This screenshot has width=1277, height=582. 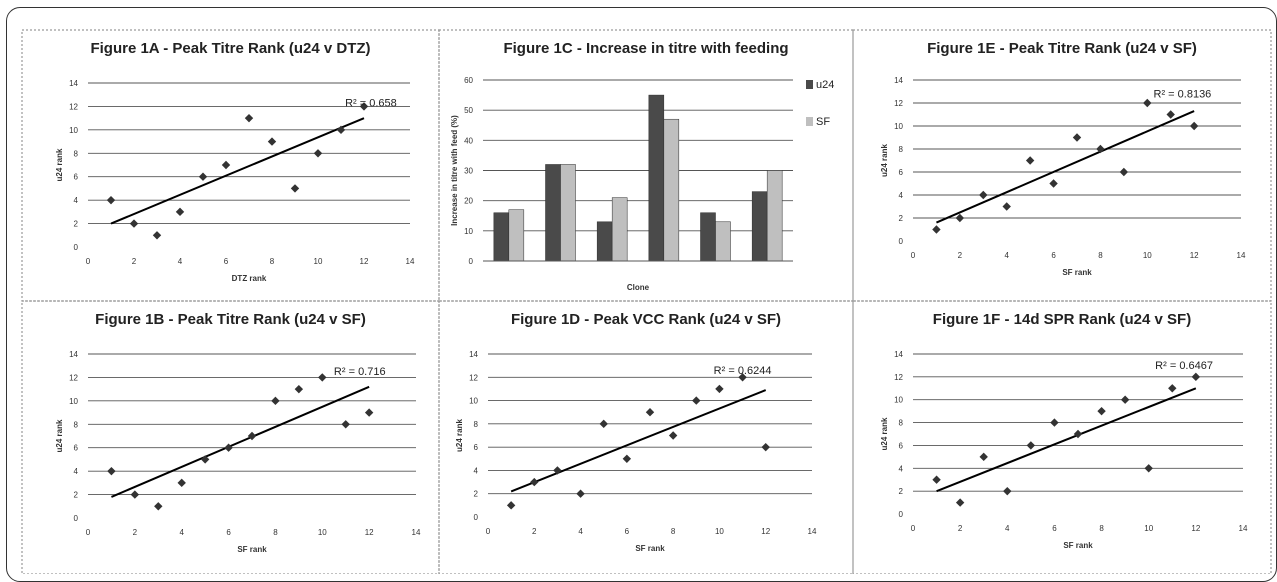 I want to click on chart-title: Figure 1F - 14d SPR Rank (u24 v SF), so click(x=1062, y=319).